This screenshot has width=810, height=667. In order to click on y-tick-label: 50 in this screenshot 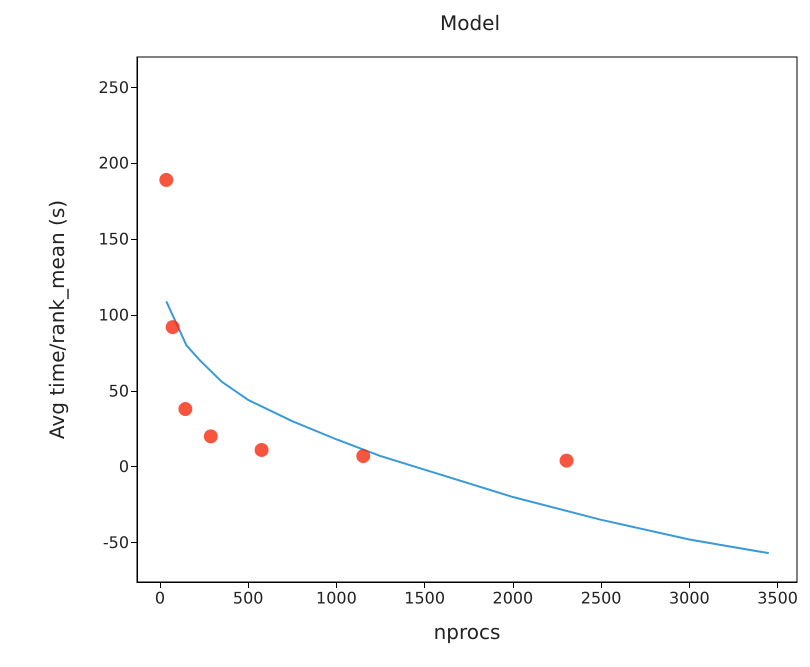, I will do `click(118, 390)`.